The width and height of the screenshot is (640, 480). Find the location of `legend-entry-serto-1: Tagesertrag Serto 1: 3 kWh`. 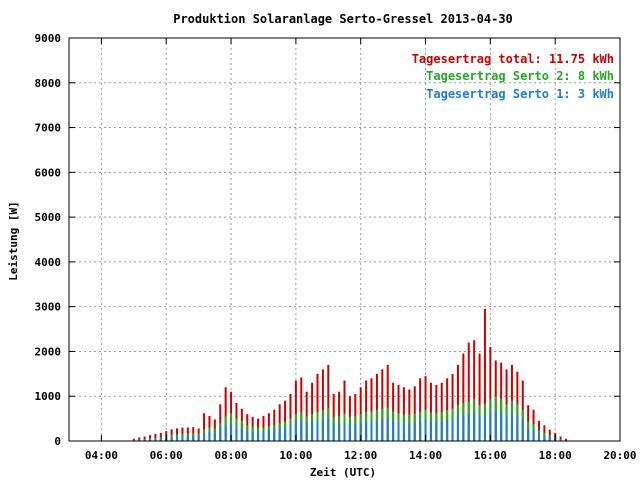

legend-entry-serto-1: Tagesertrag Serto 1: 3 kWh is located at coordinates (520, 94).